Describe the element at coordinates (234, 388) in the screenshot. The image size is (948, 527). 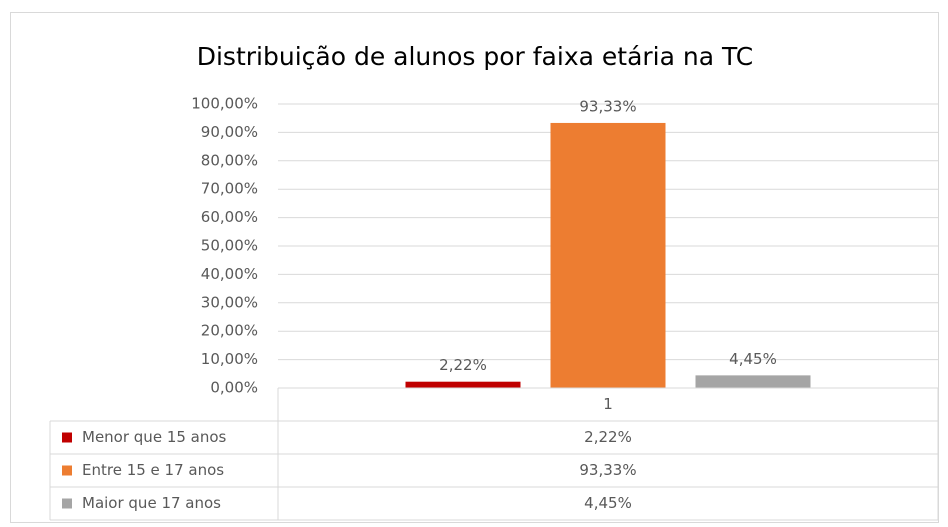
I see `y-tick-label: 0,00%` at that location.